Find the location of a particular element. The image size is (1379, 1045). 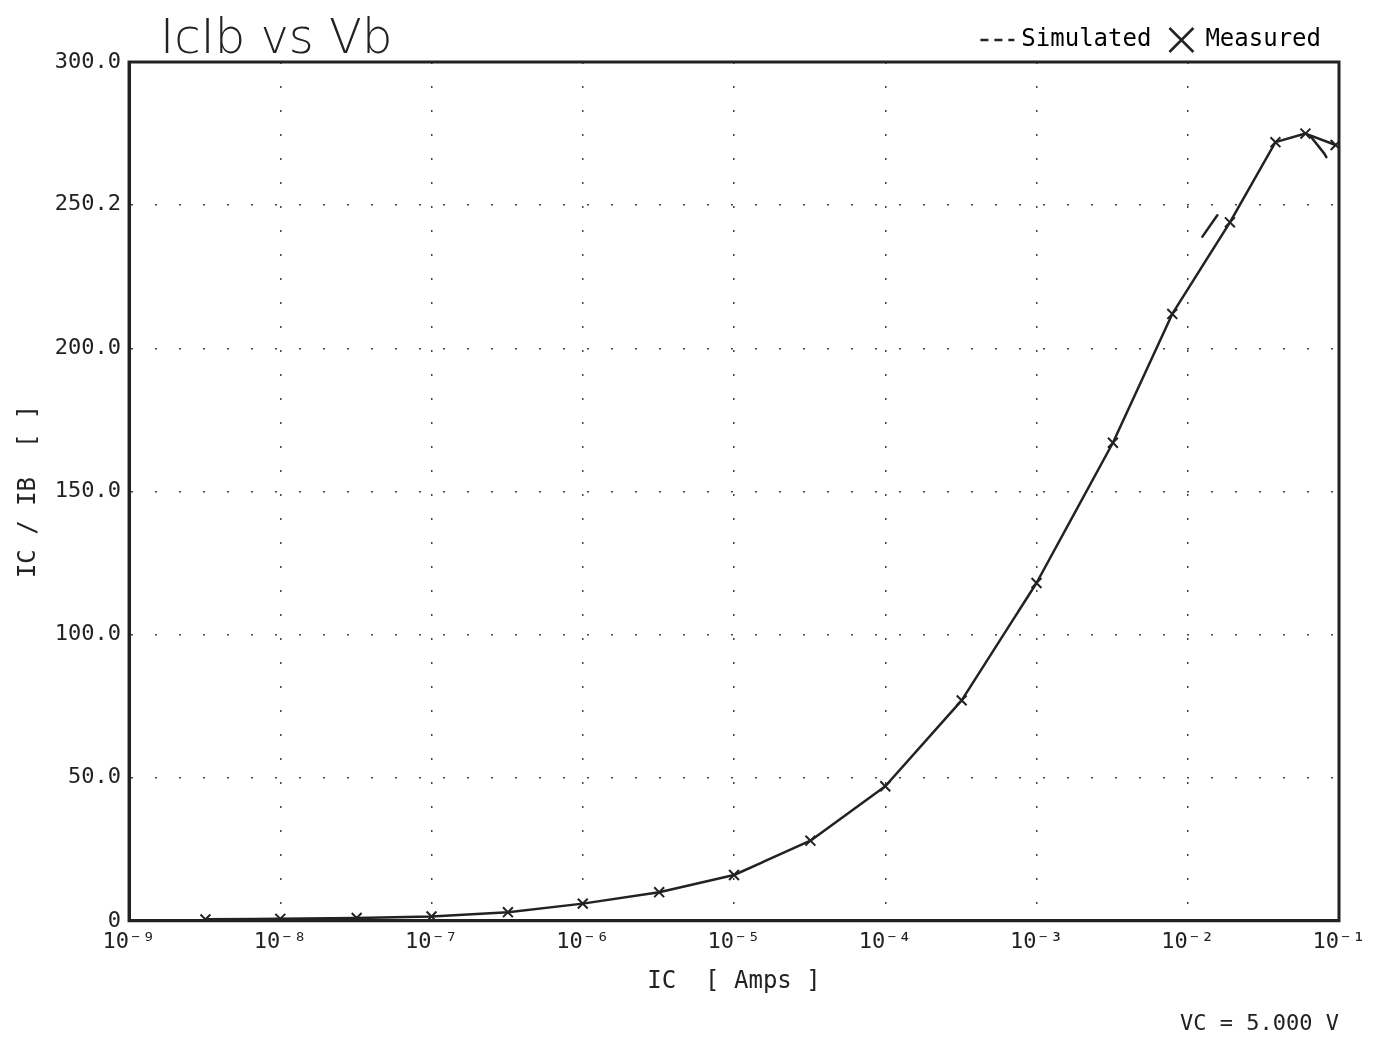

chart-title: IcIb vs Vb is located at coordinates (276, 36).